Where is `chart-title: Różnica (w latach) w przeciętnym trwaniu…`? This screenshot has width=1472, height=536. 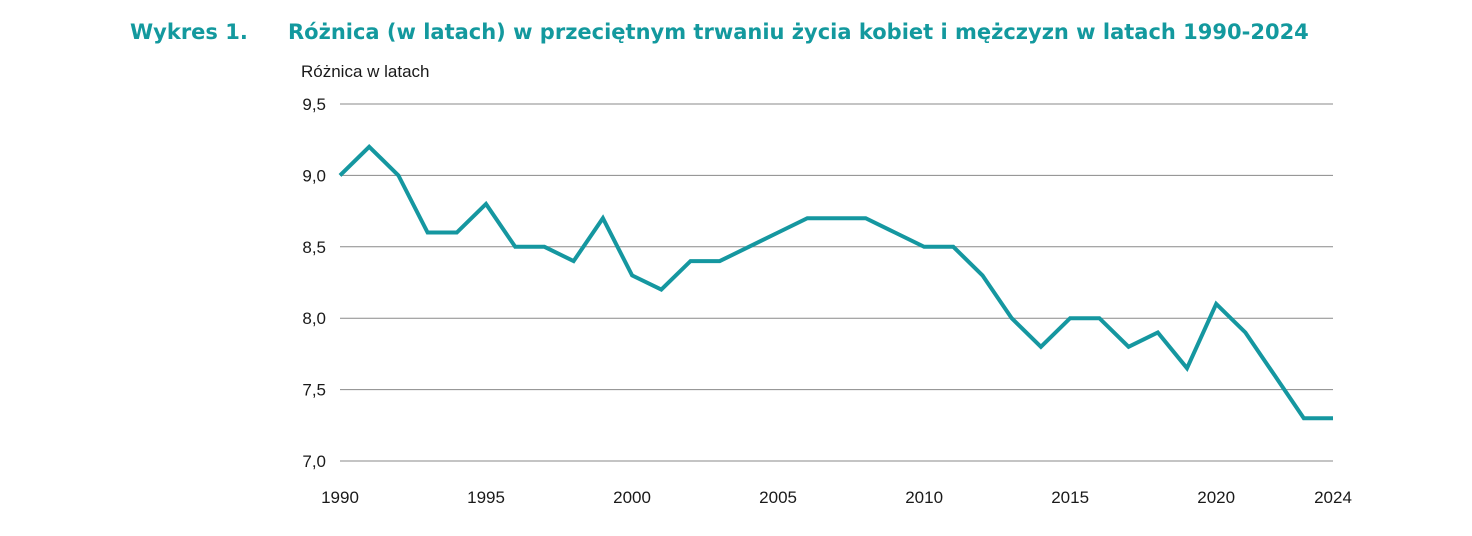 chart-title: Różnica (w latach) w przeciętnym trwaniu… is located at coordinates (798, 32).